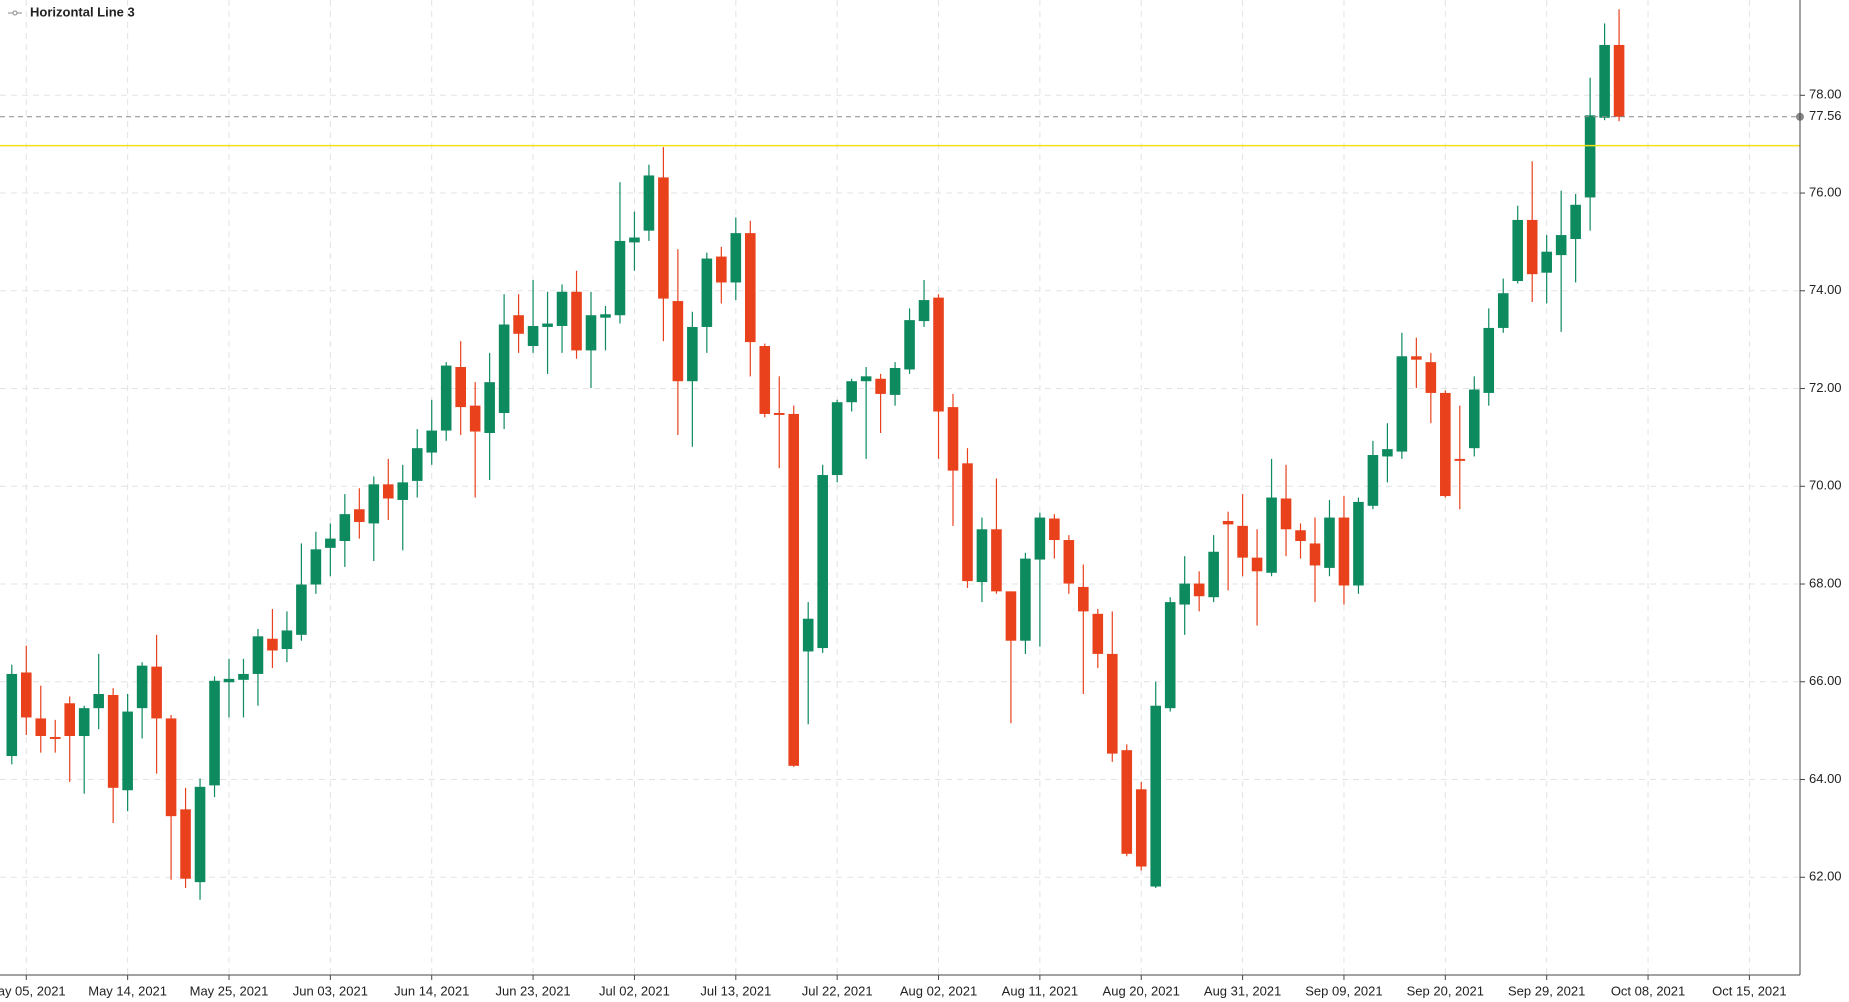  What do you see at coordinates (1825, 680) in the screenshot?
I see `y-tick-label: 66.00` at bounding box center [1825, 680].